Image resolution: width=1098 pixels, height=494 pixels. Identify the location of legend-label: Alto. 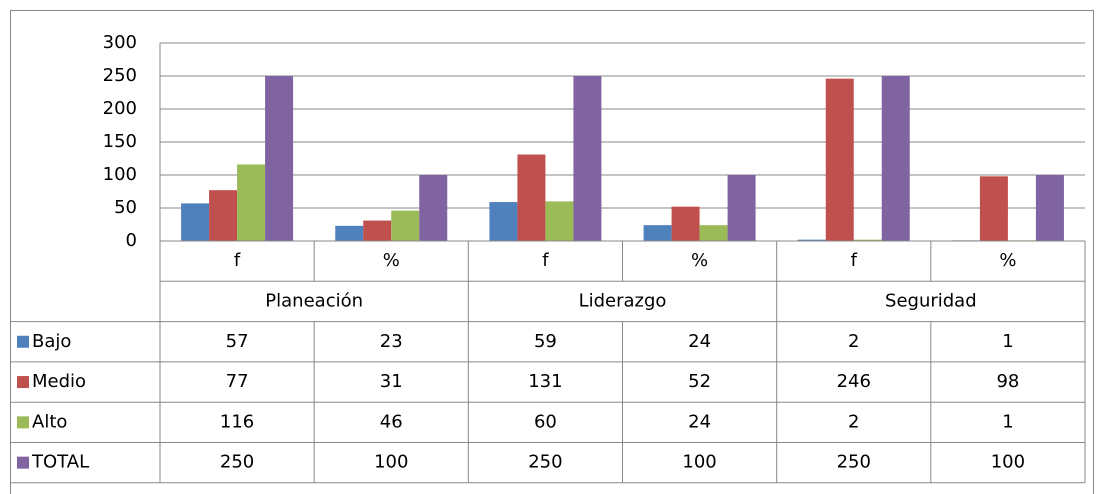
(49, 421).